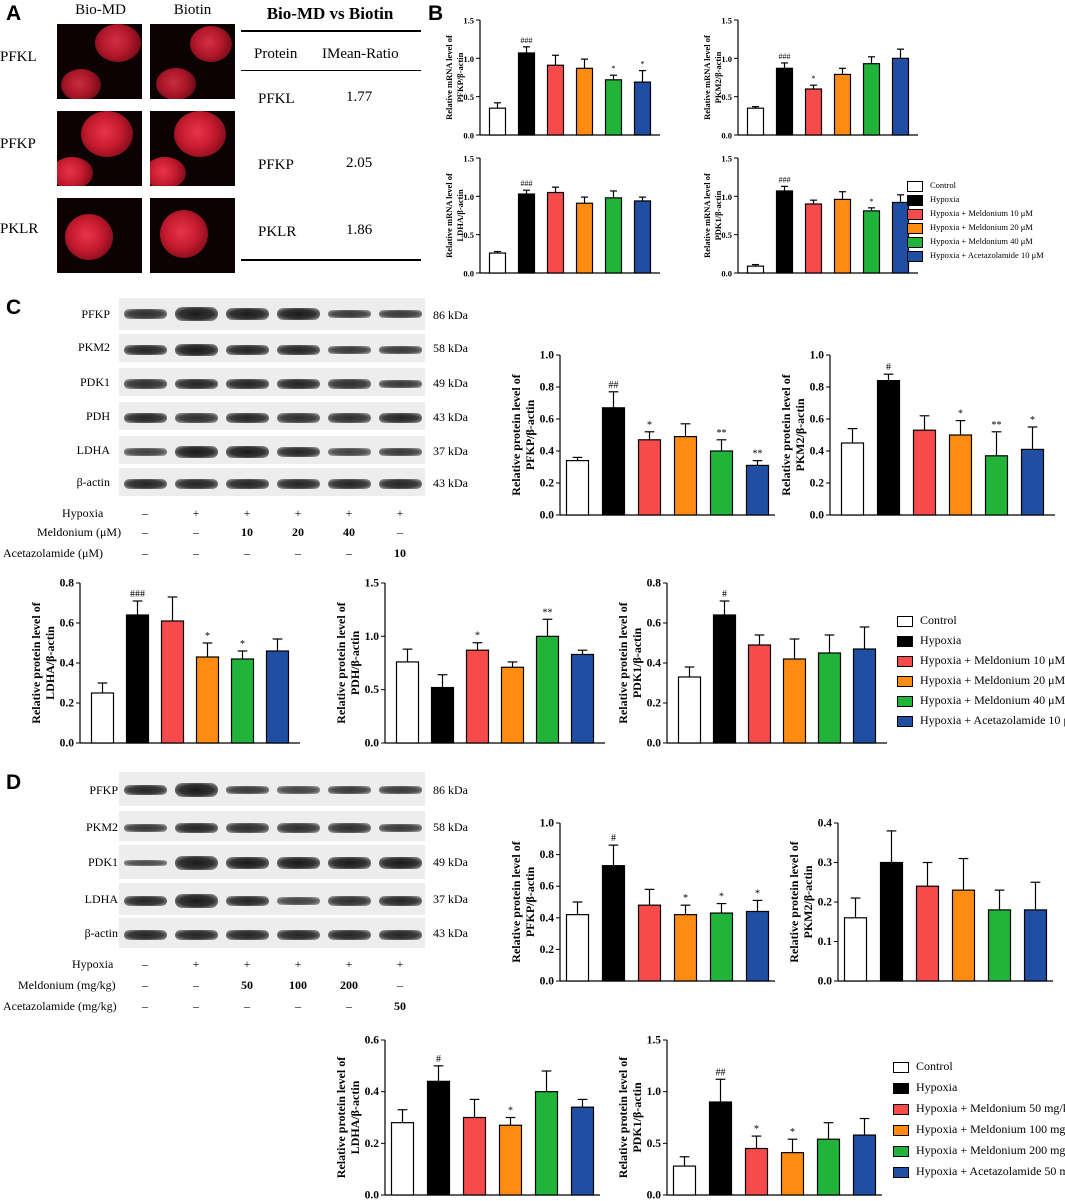  Describe the element at coordinates (450, 348) in the screenshot. I see `blot-c-kda-label: 58 kDa` at that location.